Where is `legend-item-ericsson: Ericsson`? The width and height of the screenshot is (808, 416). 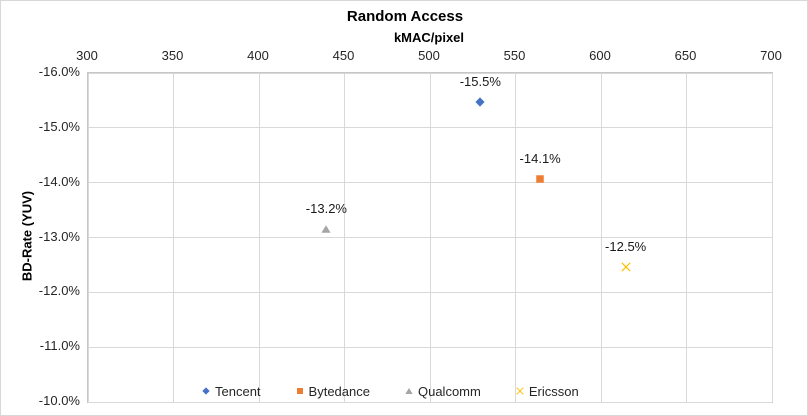 legend-item-ericsson: Ericsson is located at coordinates (547, 391).